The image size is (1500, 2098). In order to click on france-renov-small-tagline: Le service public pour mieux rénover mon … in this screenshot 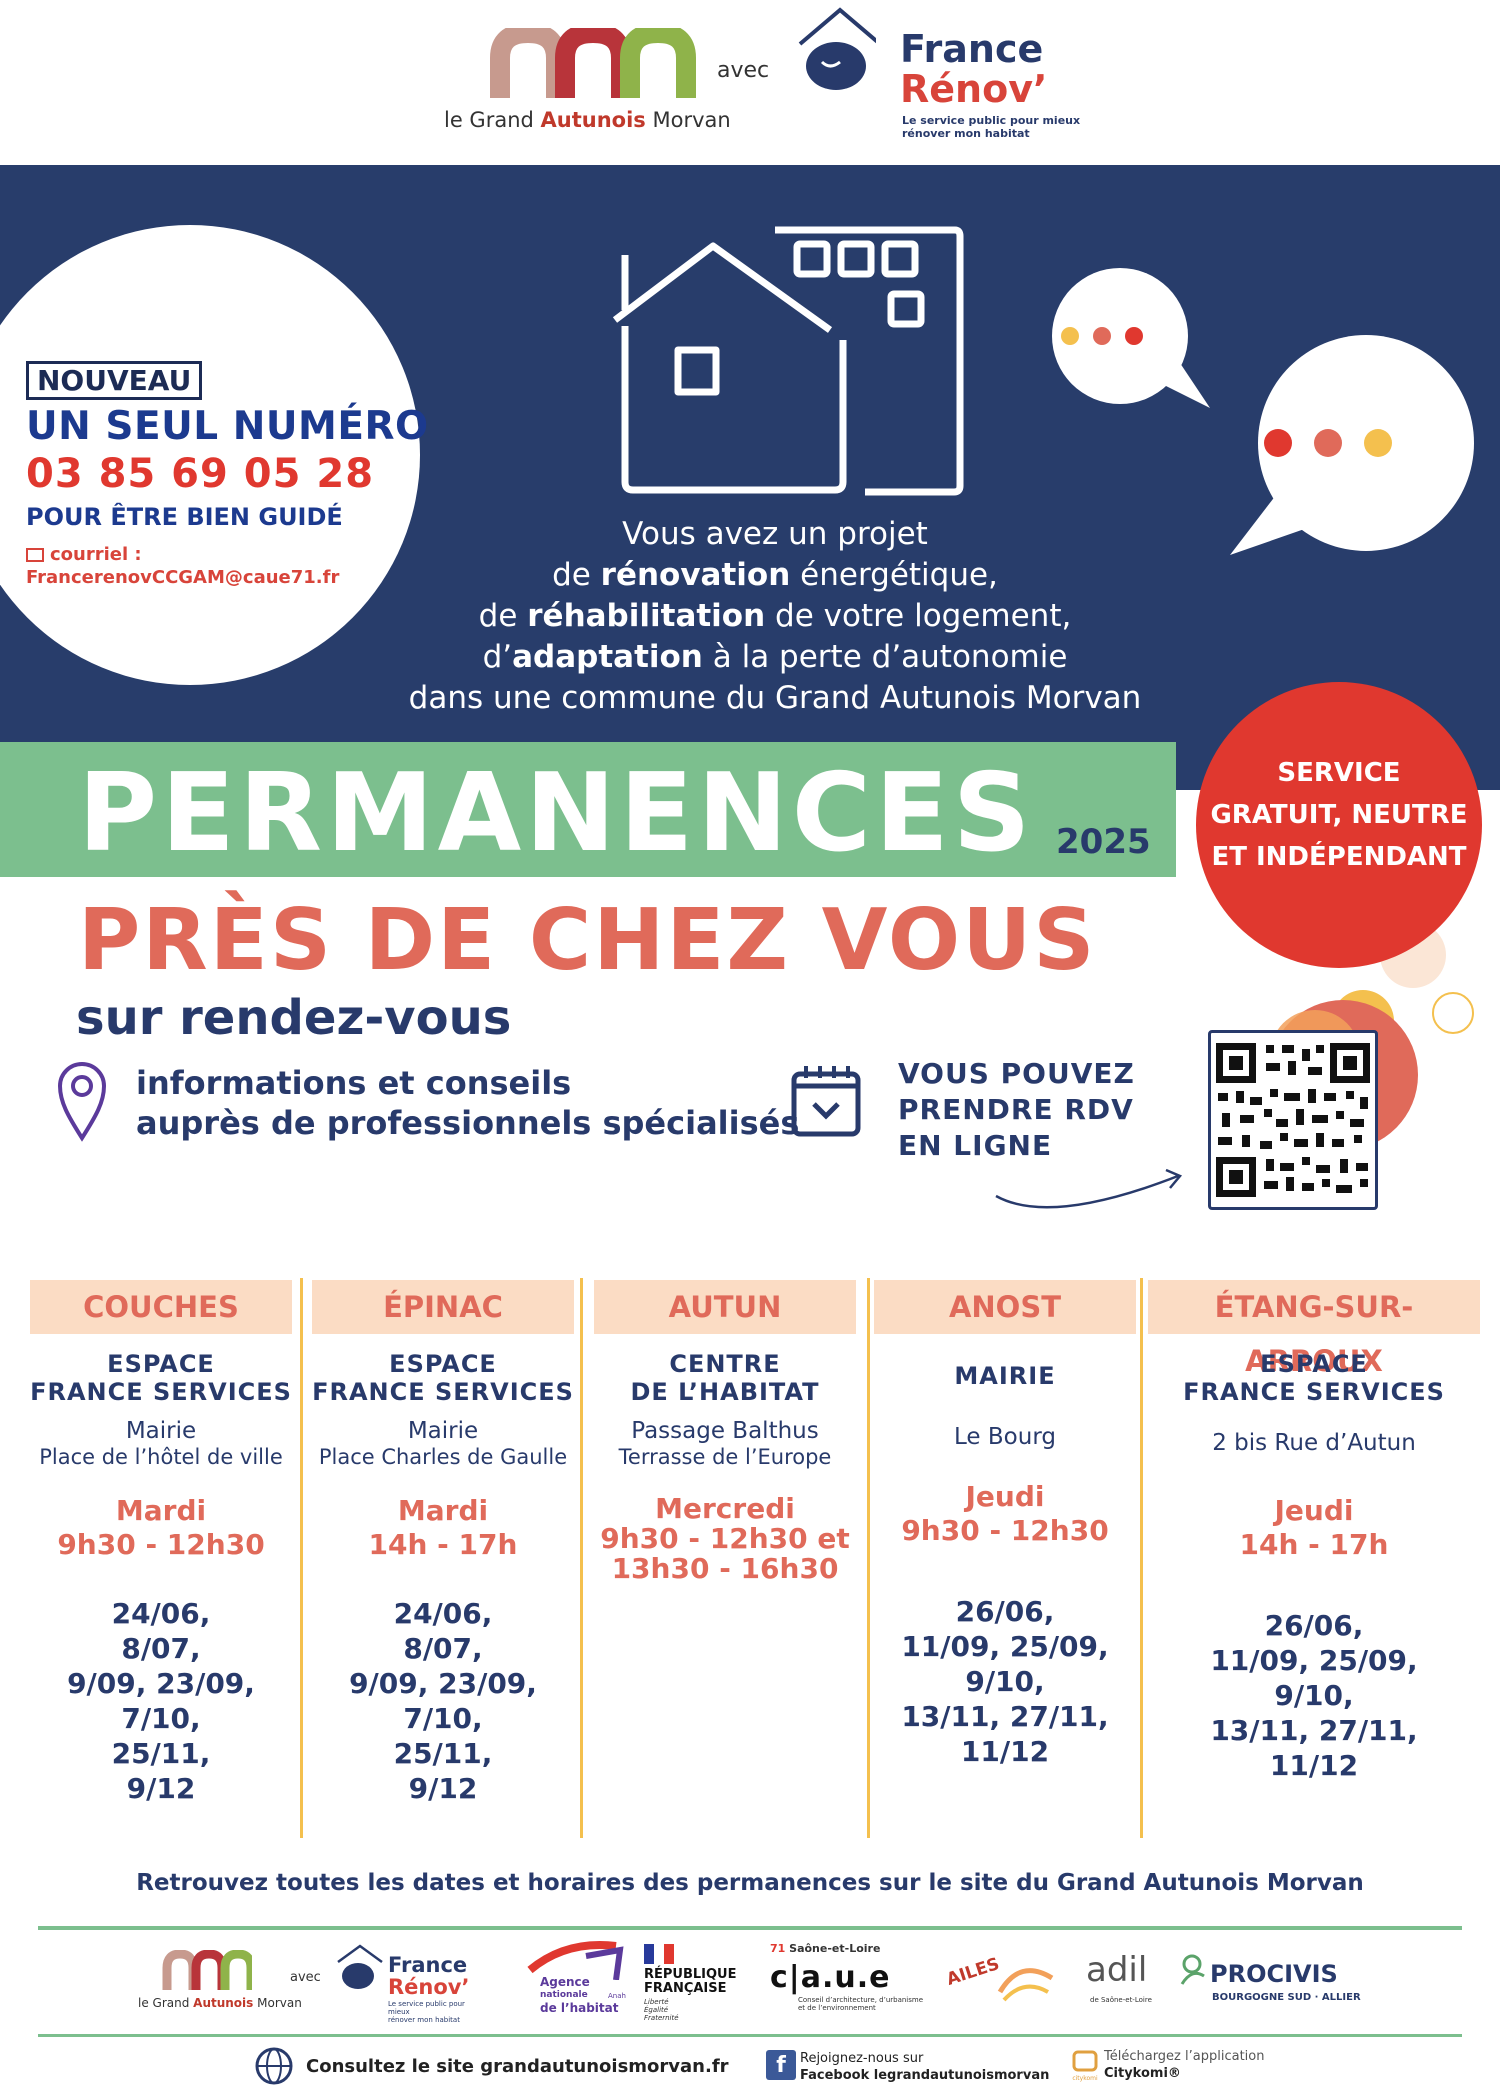, I will do `click(426, 2012)`.